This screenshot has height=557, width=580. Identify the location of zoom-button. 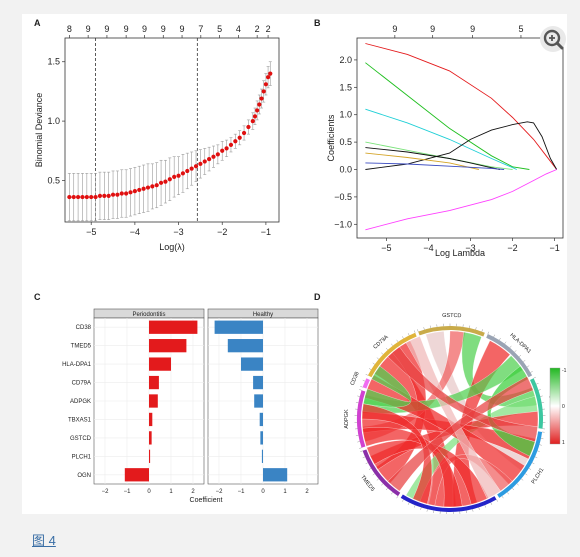
(553, 39).